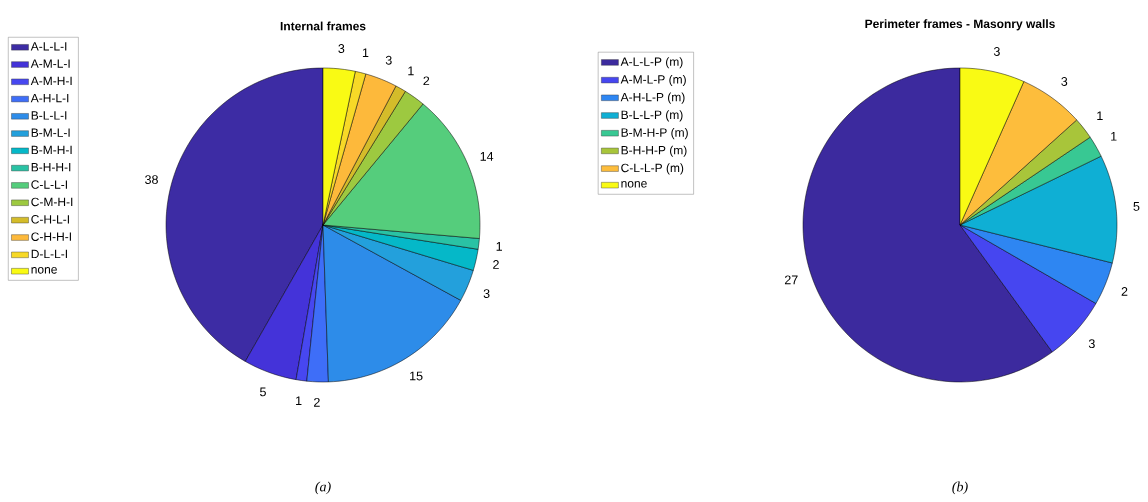  Describe the element at coordinates (654, 133) in the screenshot. I see `legend-label: B-M-H-P (m)` at that location.